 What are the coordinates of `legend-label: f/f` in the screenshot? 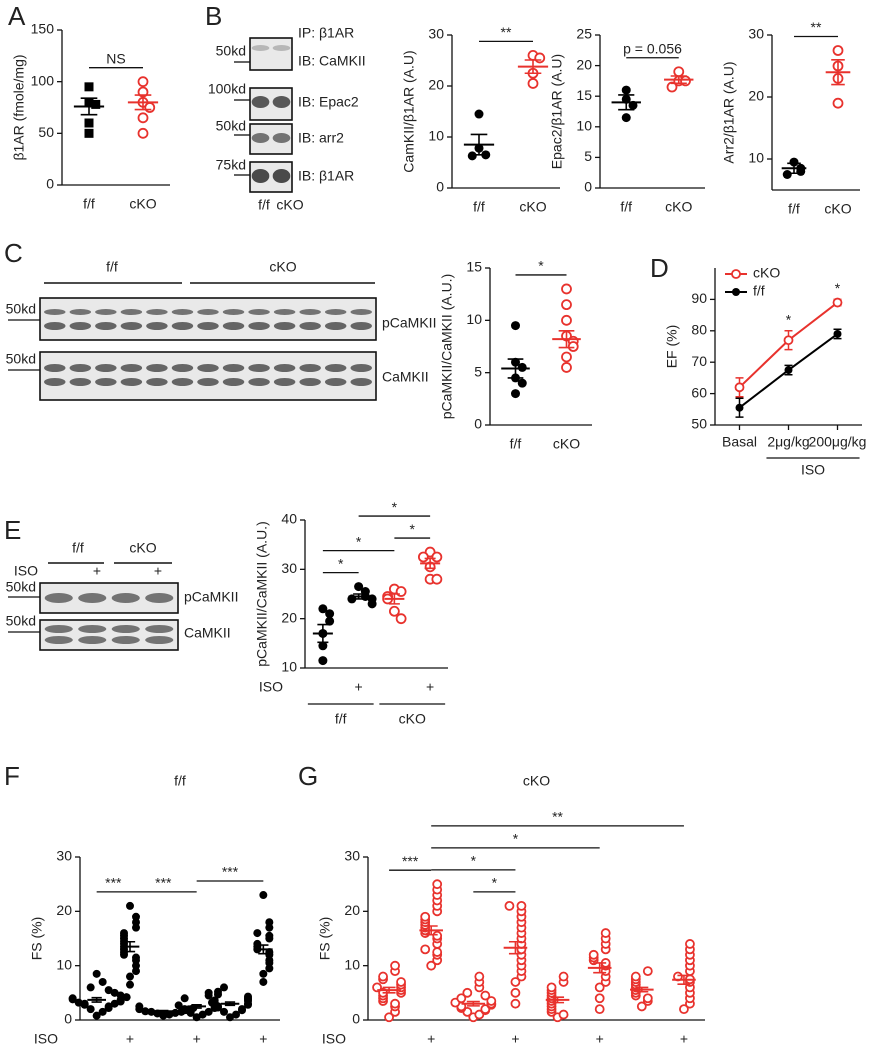 It's located at (759, 291).